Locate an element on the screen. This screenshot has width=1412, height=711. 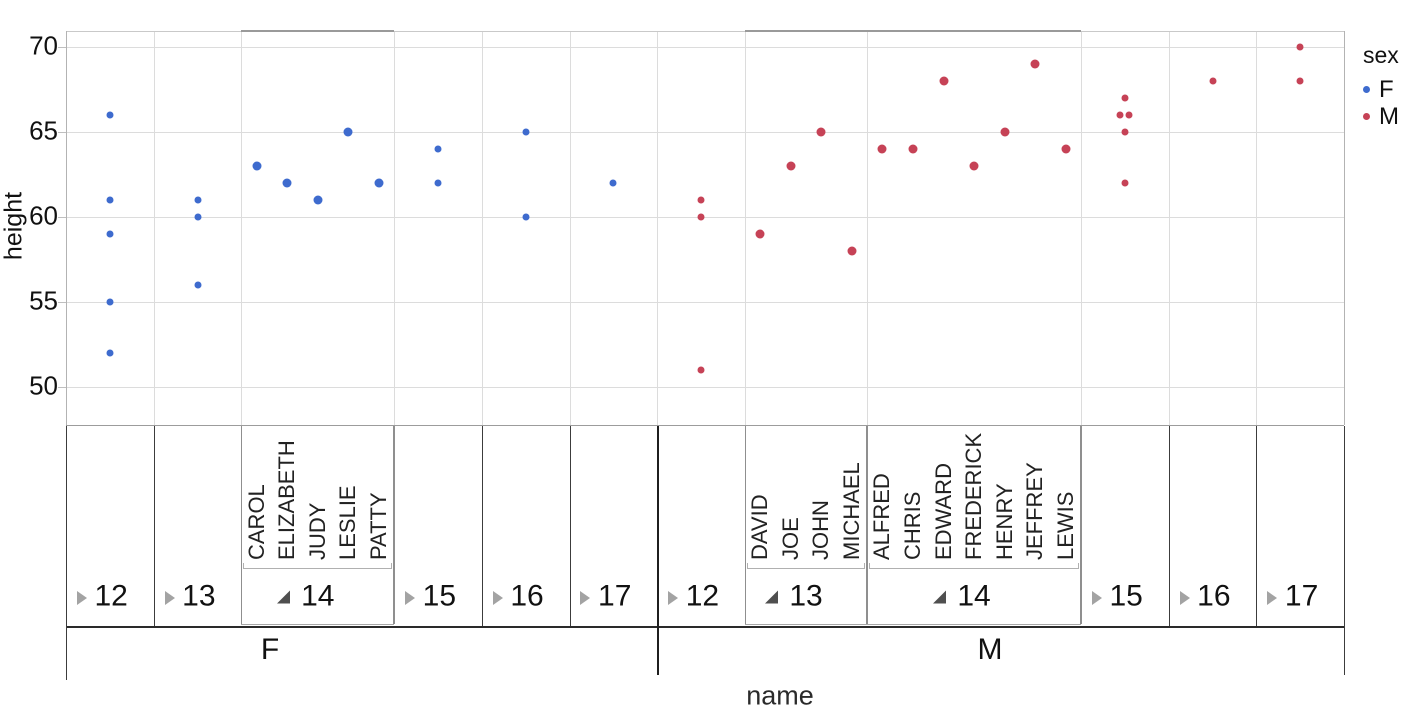
plot-border-top is located at coordinates (705, 31).